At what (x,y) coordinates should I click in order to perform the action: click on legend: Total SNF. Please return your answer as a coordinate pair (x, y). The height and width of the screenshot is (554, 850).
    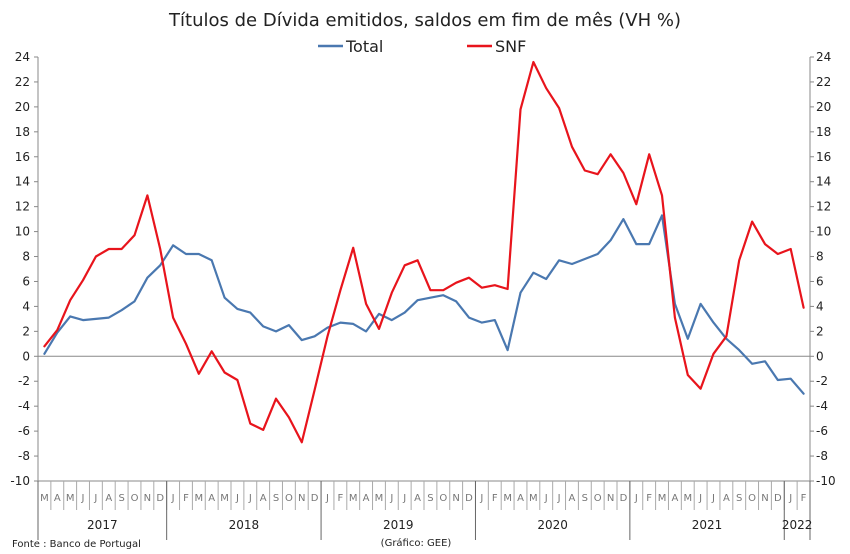
    Looking at the image, I should click on (422, 46).